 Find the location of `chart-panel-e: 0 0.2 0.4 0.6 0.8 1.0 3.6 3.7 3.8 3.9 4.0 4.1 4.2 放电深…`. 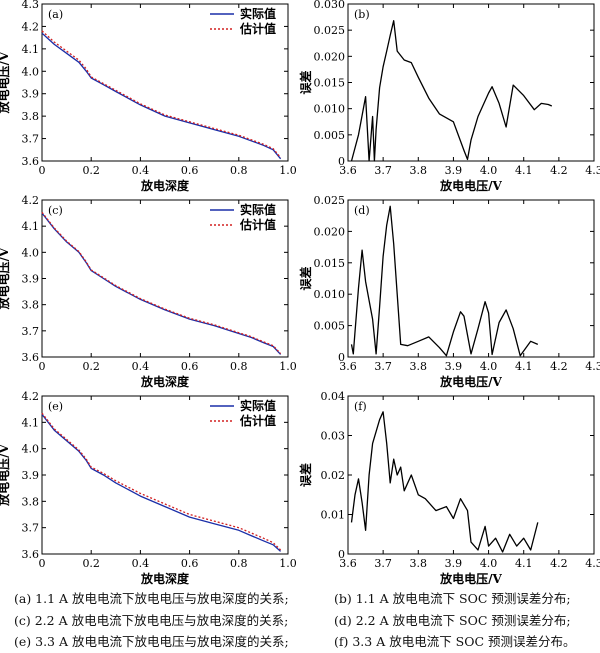

chart-panel-e: 0 0.2 0.4 0.6 0.8 1.0 3.6 3.7 3.8 3.9 4.0 4.1 4.2 放电深… is located at coordinates (148, 488).